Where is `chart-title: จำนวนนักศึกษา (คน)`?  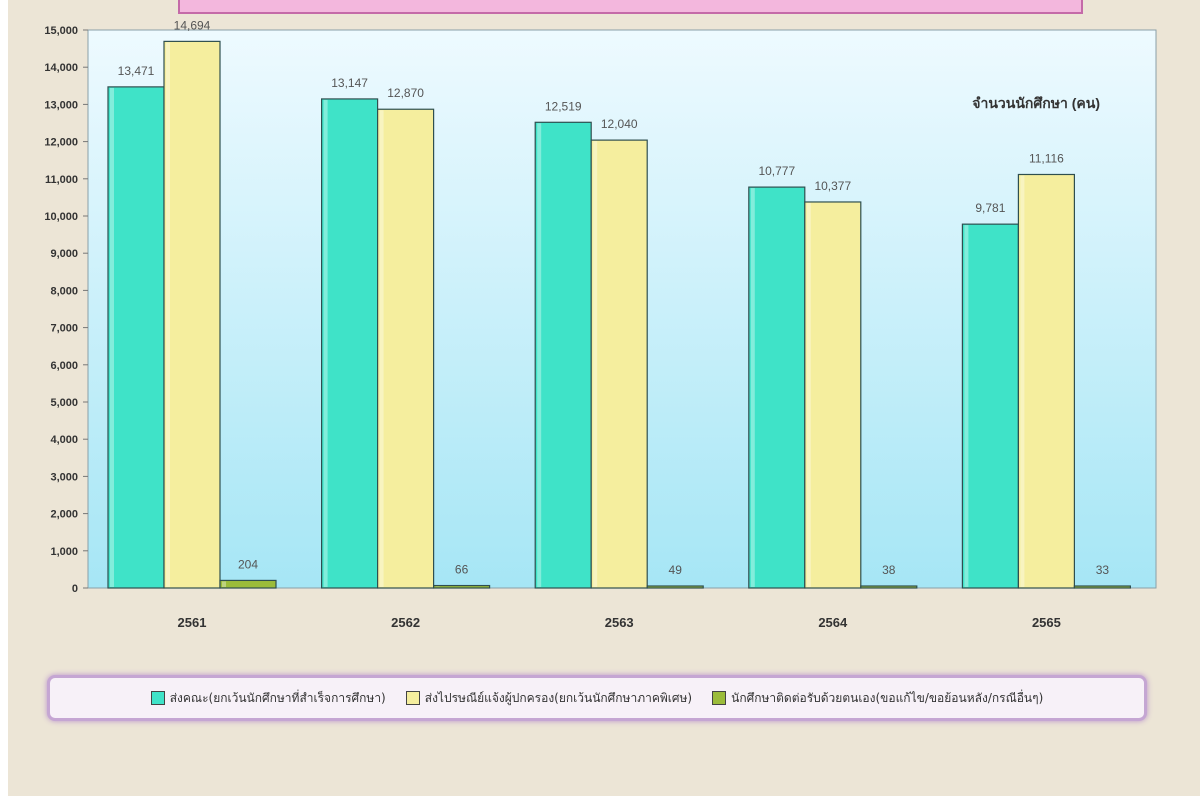
chart-title: จำนวนนักศึกษา (คน) is located at coordinates (1036, 103).